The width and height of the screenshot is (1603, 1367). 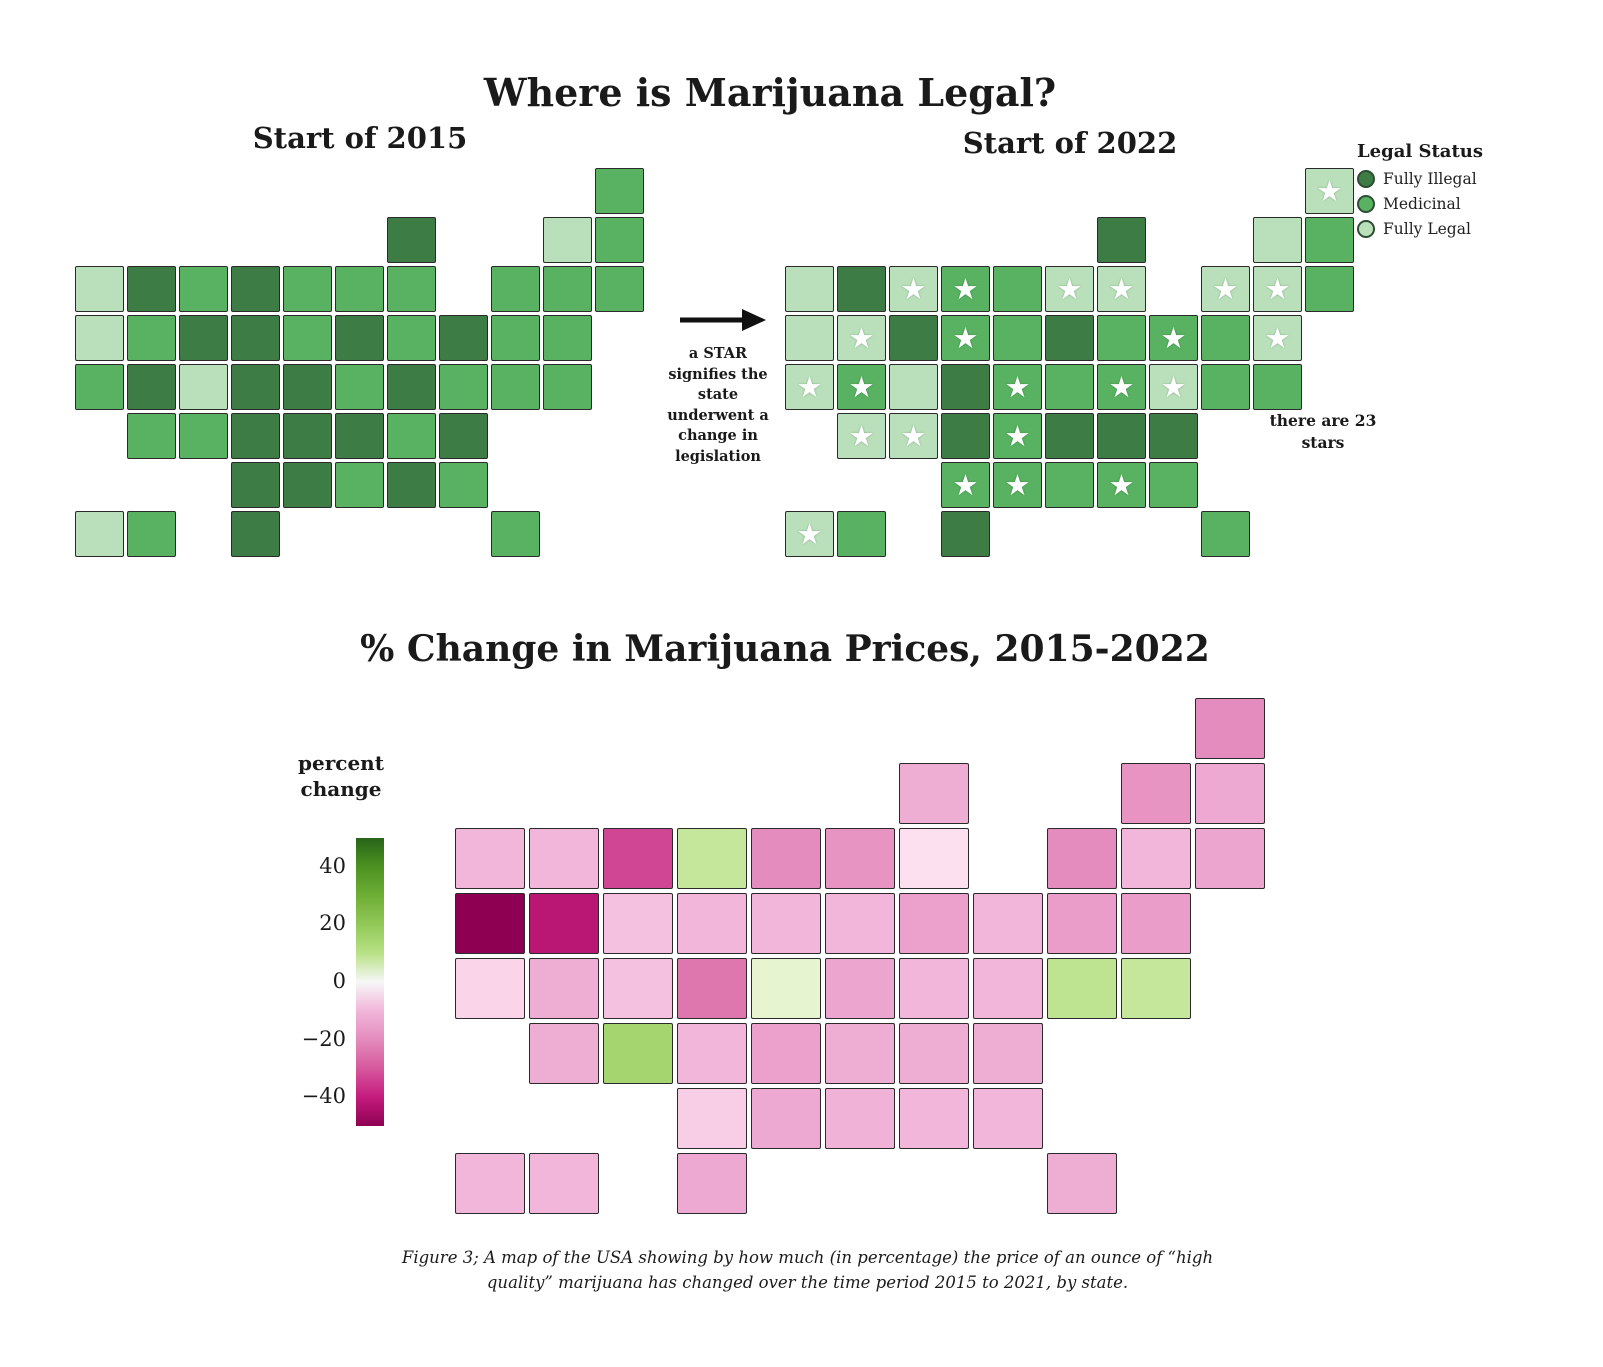 I want to click on state-tile-va: ★, so click(x=1173, y=387).